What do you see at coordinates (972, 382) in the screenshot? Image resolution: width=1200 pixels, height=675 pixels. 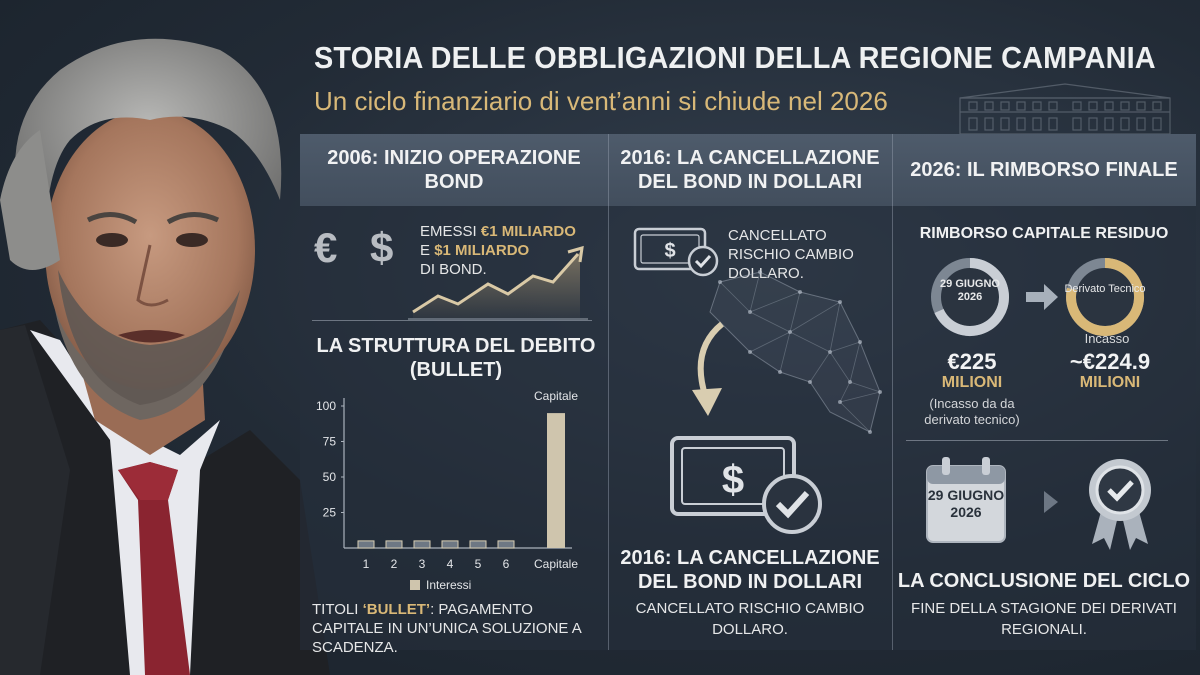 I see `repayment-unit: MILIONI` at bounding box center [972, 382].